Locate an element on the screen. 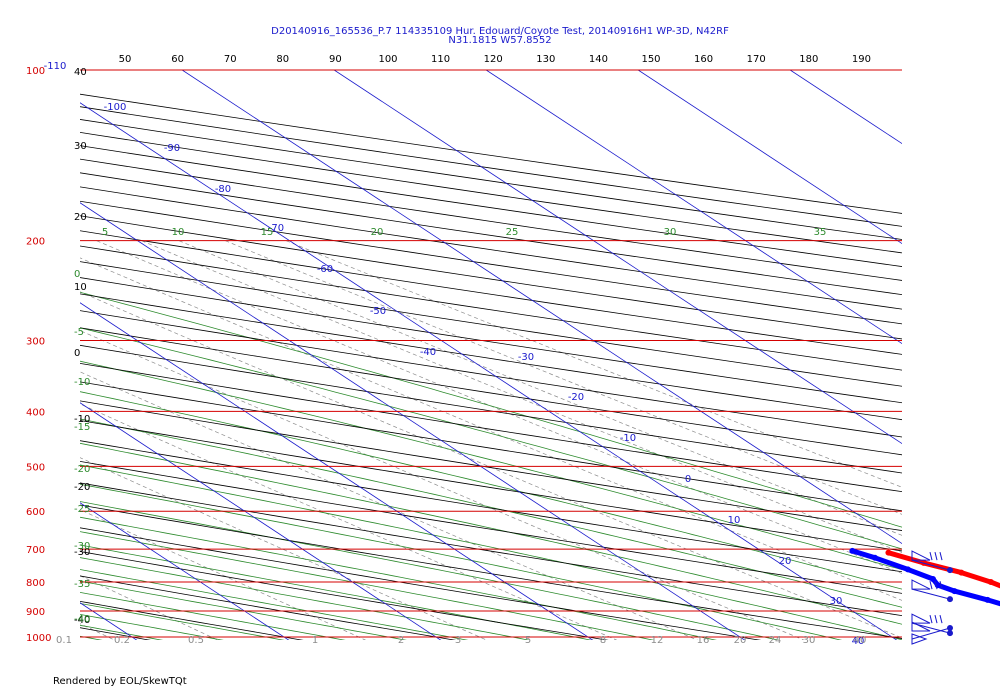 Image resolution: width=1000 pixels, height=700 pixels. dry-adiabat-label: 30 is located at coordinates (80, 146).